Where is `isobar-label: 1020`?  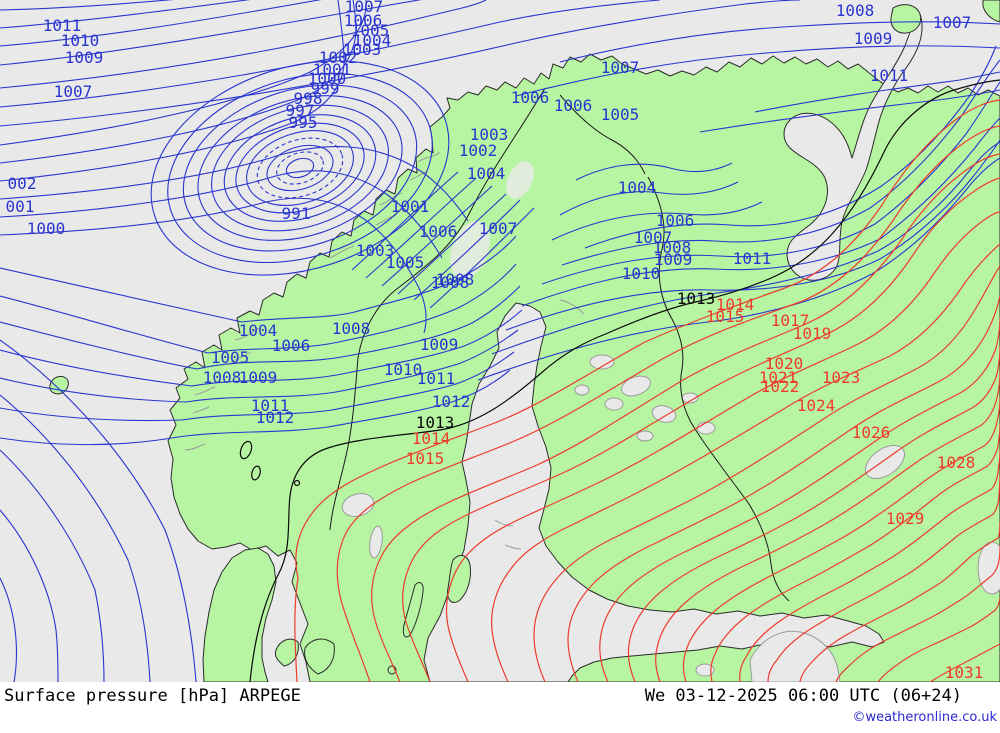 isobar-label: 1020 is located at coordinates (784, 363).